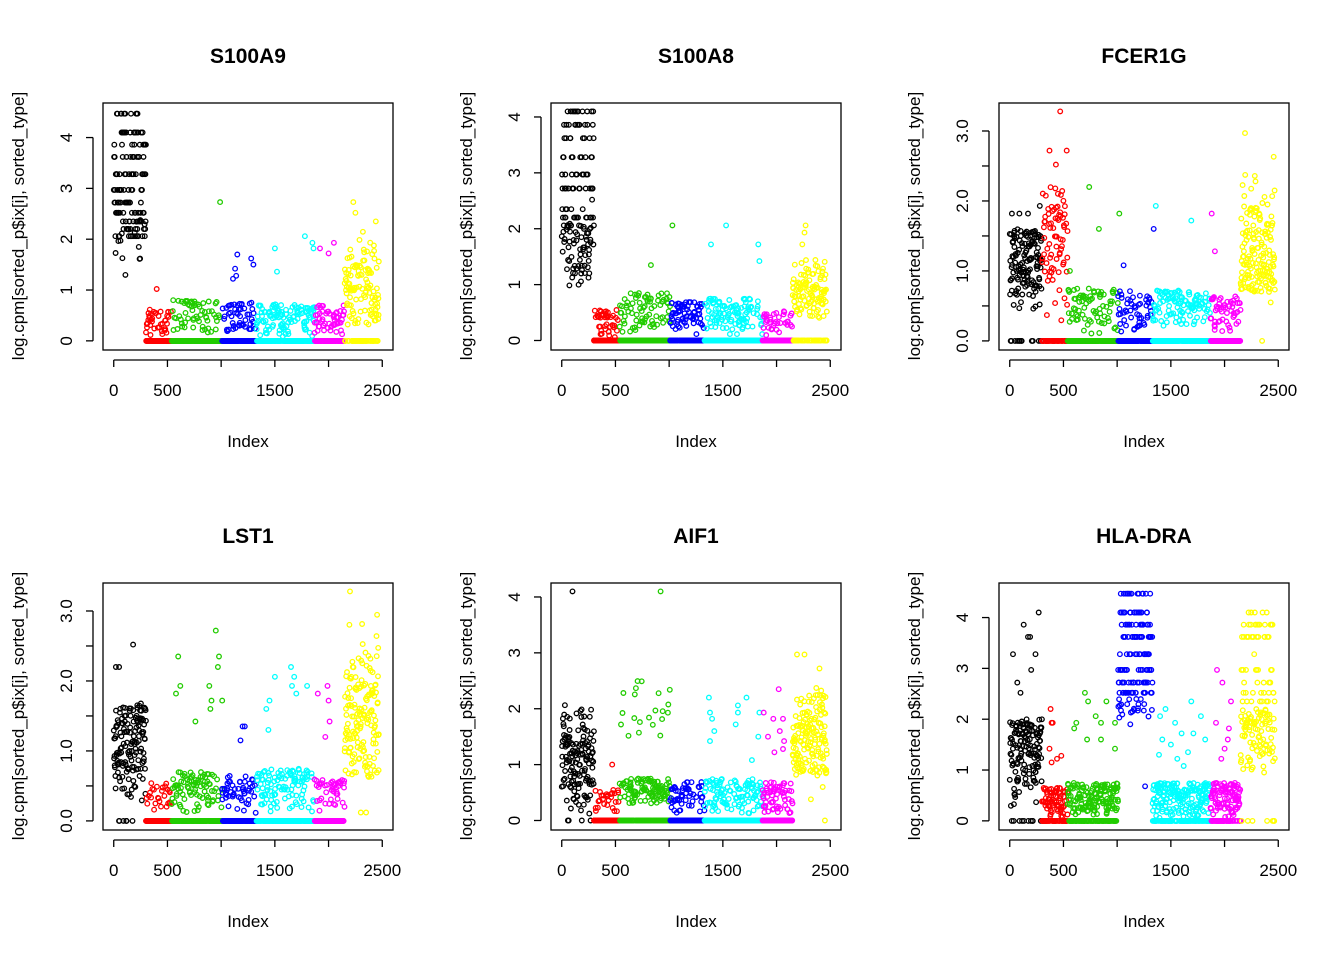 Image resolution: width=1344 pixels, height=960 pixels. What do you see at coordinates (66, 188) in the screenshot?
I see `y-tick-label: 3` at bounding box center [66, 188].